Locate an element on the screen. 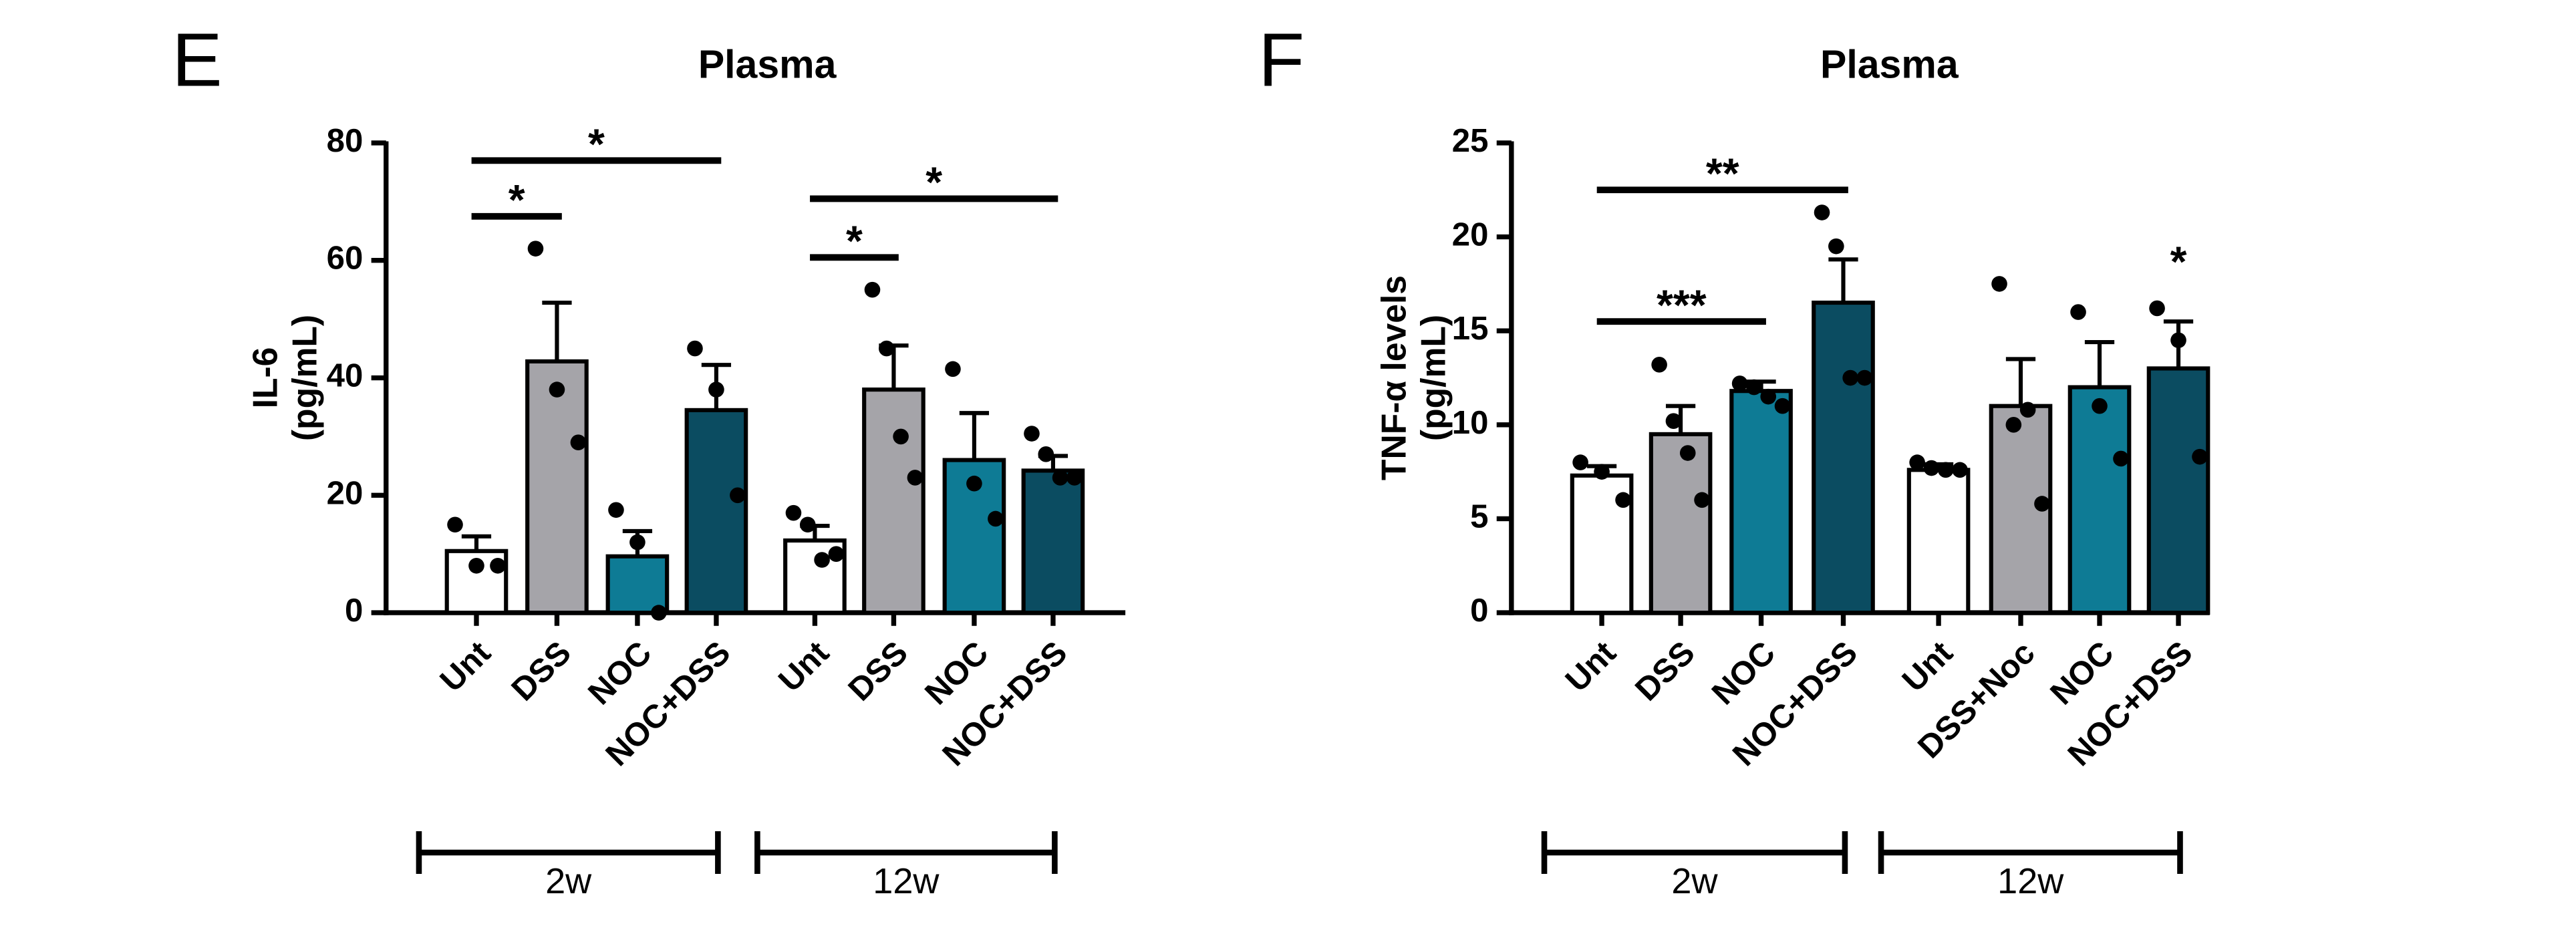  y-tick-label: 10 is located at coordinates (1470, 423).